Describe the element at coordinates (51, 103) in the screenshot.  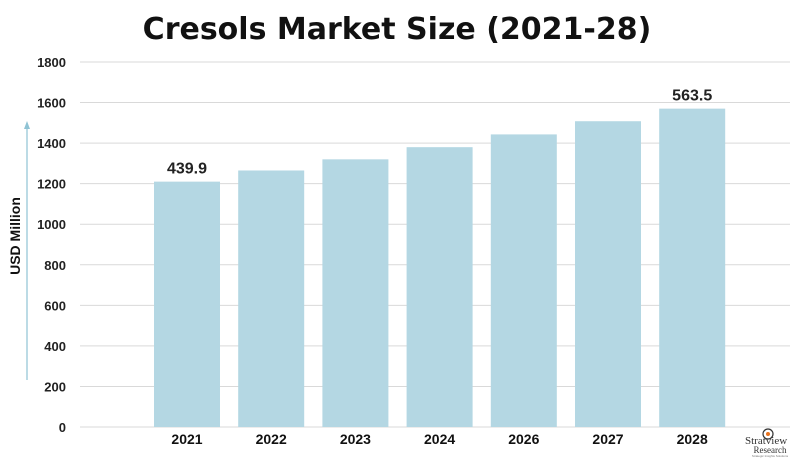
I see `y-tick-label: 1600` at that location.